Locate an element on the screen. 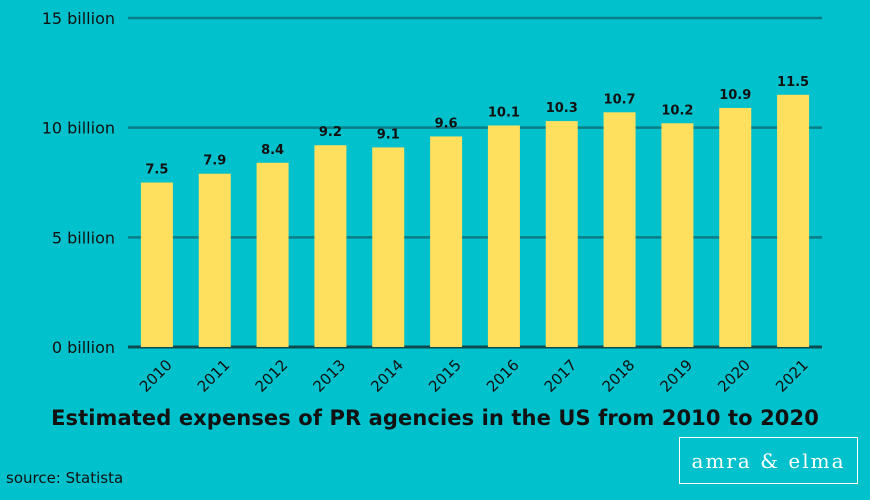 This screenshot has width=870, height=500. x-tick-label-2016: 2016 is located at coordinates (503, 376).